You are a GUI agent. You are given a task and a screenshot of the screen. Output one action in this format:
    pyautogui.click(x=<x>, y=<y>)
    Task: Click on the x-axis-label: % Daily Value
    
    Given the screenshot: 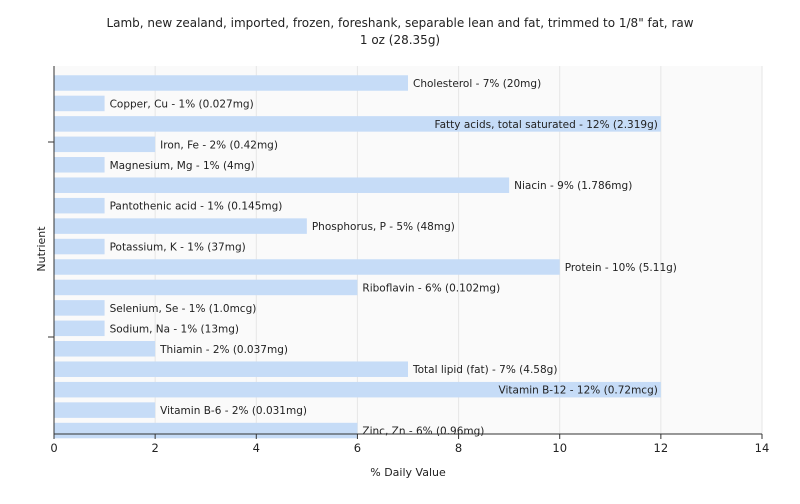 What is the action you would take?
    pyautogui.click(x=408, y=472)
    